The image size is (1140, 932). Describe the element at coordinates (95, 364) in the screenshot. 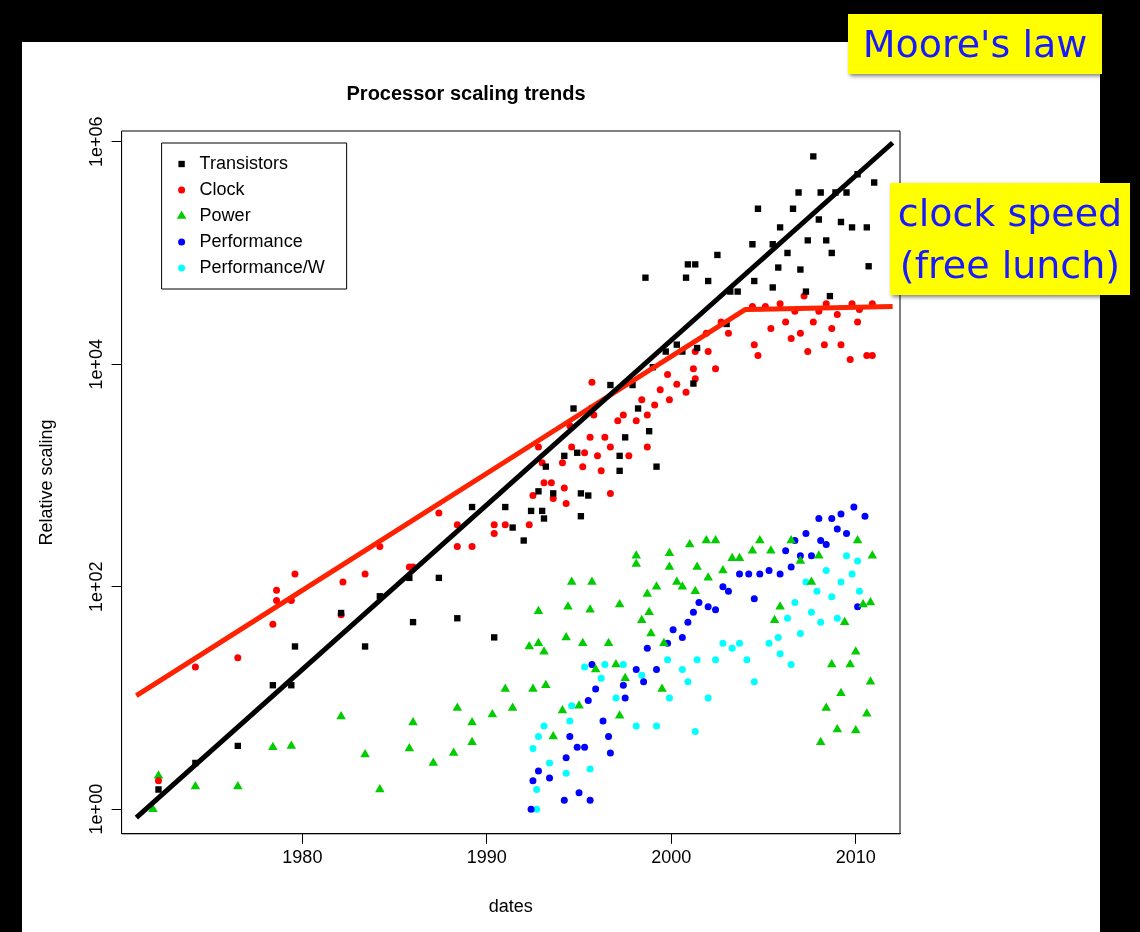

I see `y-tick-label: 1e+04` at that location.